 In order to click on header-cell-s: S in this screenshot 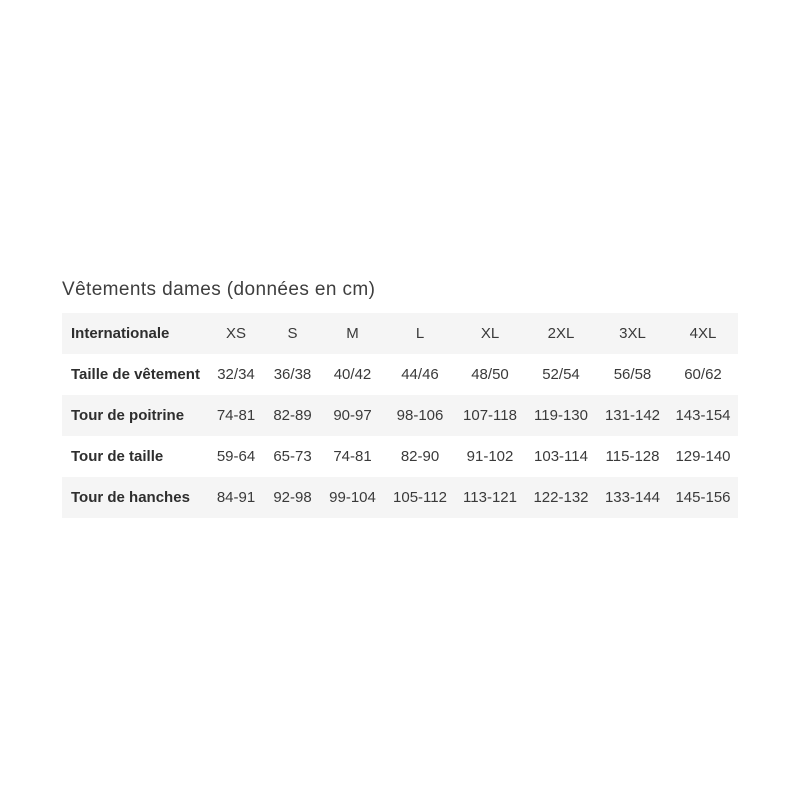, I will do `click(292, 333)`.